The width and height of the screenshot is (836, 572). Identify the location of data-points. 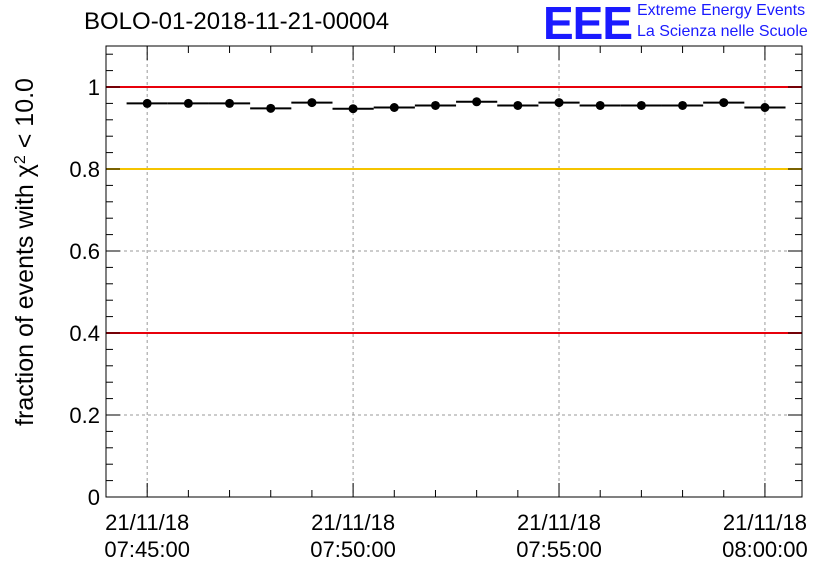
(456, 105).